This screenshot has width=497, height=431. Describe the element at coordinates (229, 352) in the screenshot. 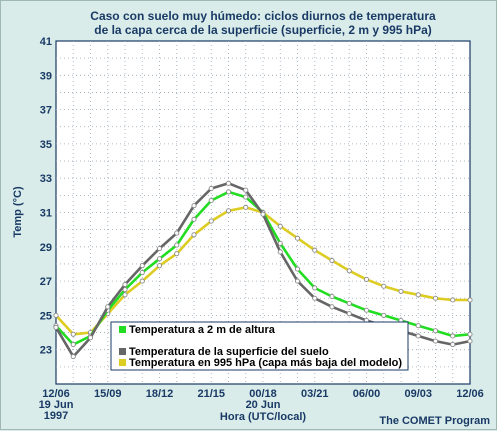

I see `legend-label-surface: Temperatura de la superficie del suelo` at that location.